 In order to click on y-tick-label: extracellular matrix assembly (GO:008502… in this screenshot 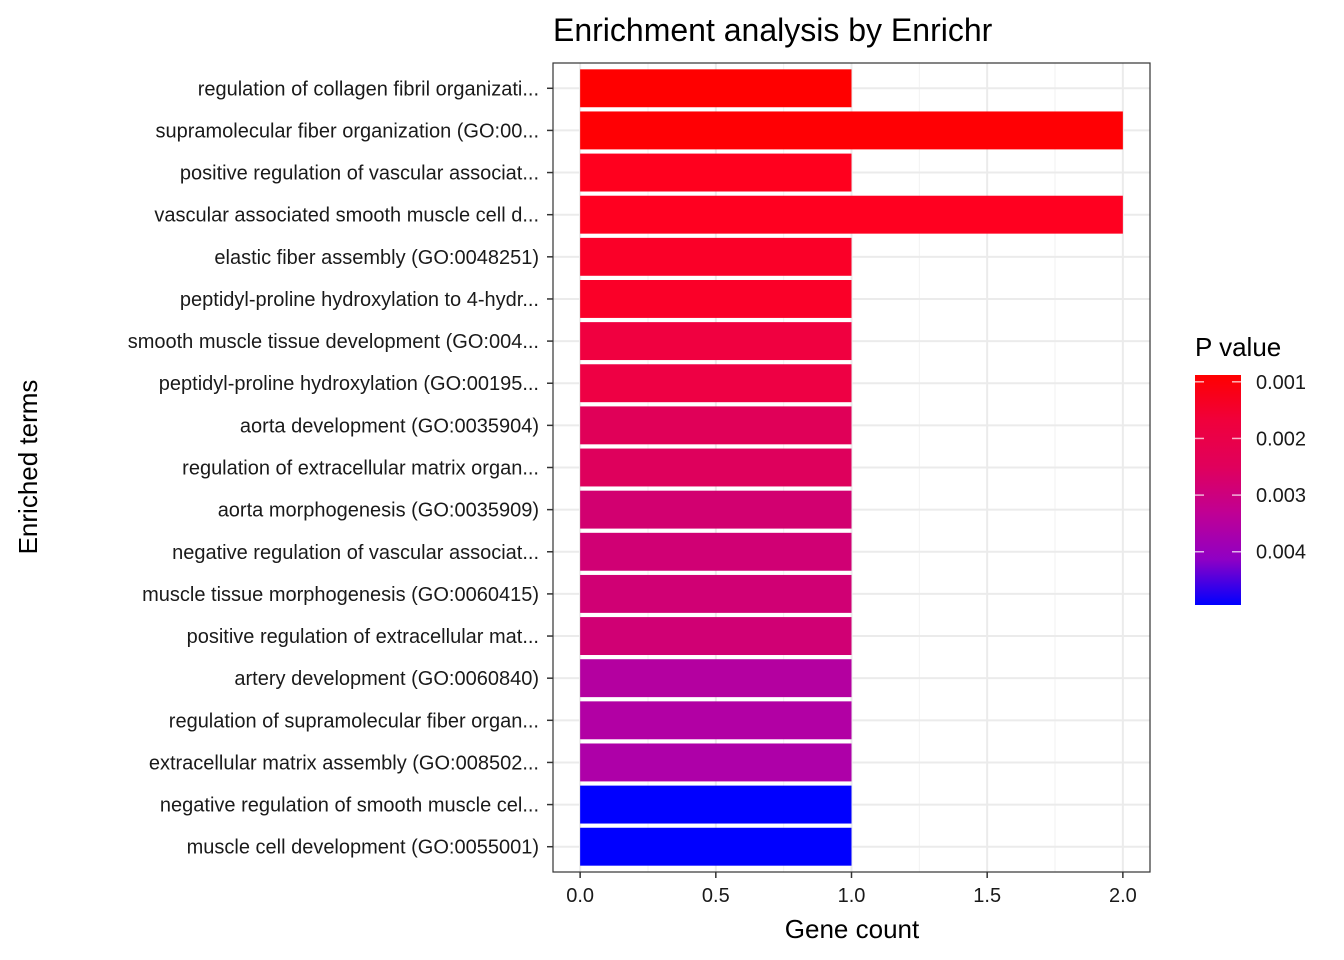, I will do `click(344, 763)`.